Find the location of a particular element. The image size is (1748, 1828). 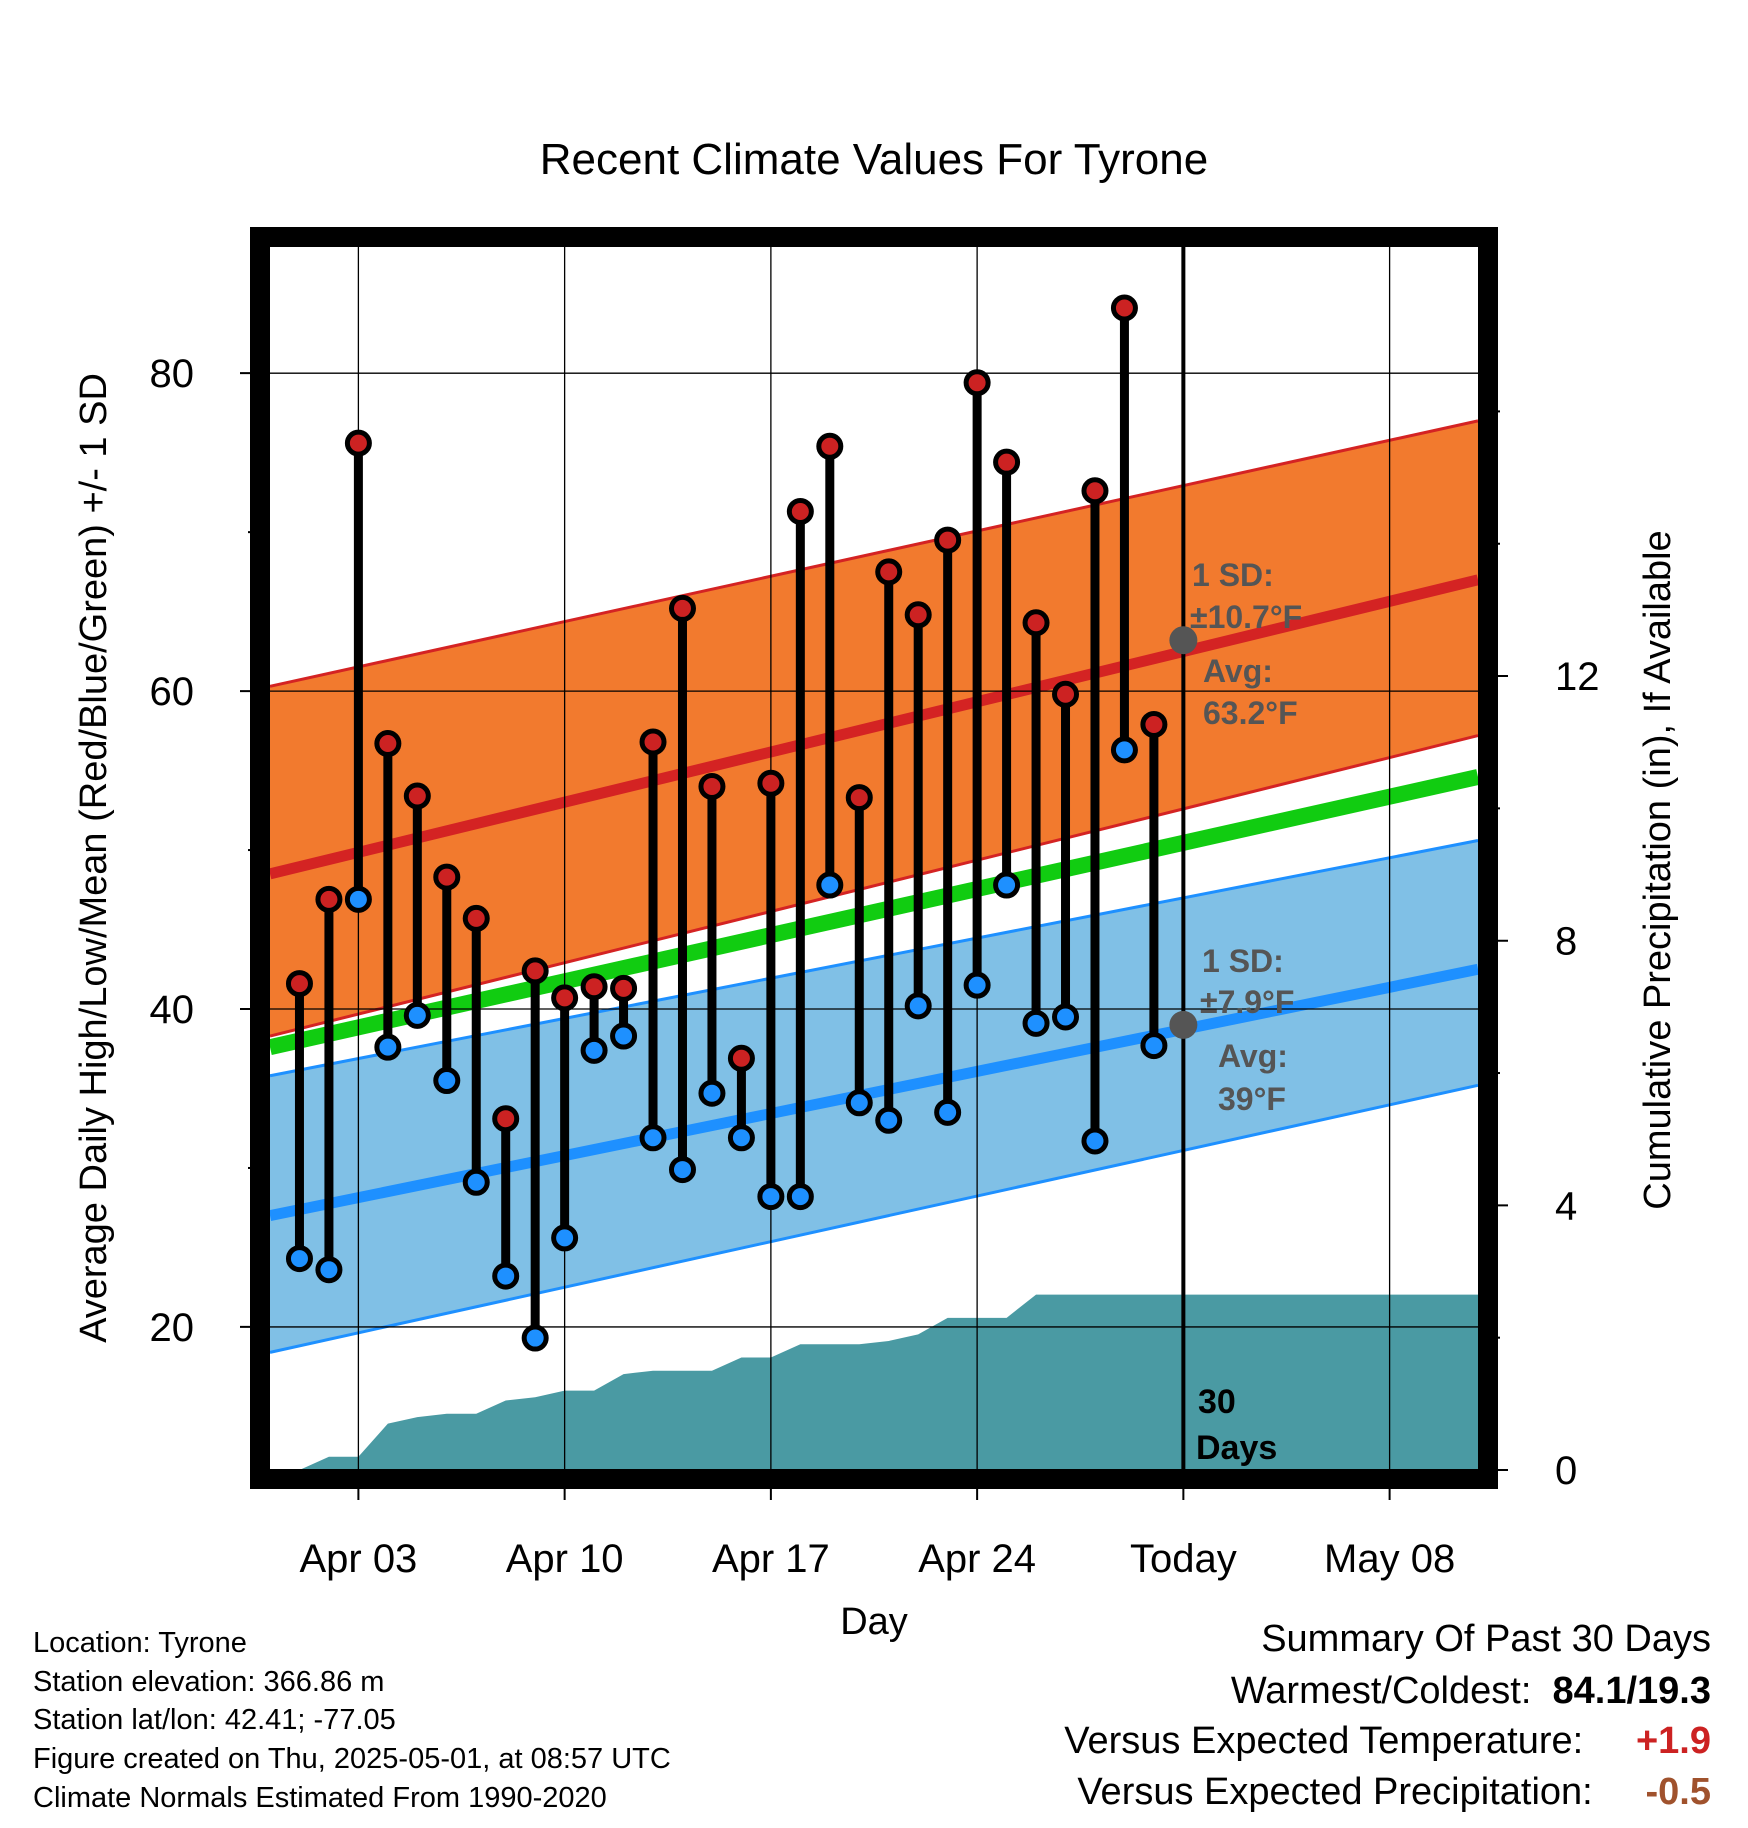

low-sd-value: ±7.9°F is located at coordinates (1247, 1002).